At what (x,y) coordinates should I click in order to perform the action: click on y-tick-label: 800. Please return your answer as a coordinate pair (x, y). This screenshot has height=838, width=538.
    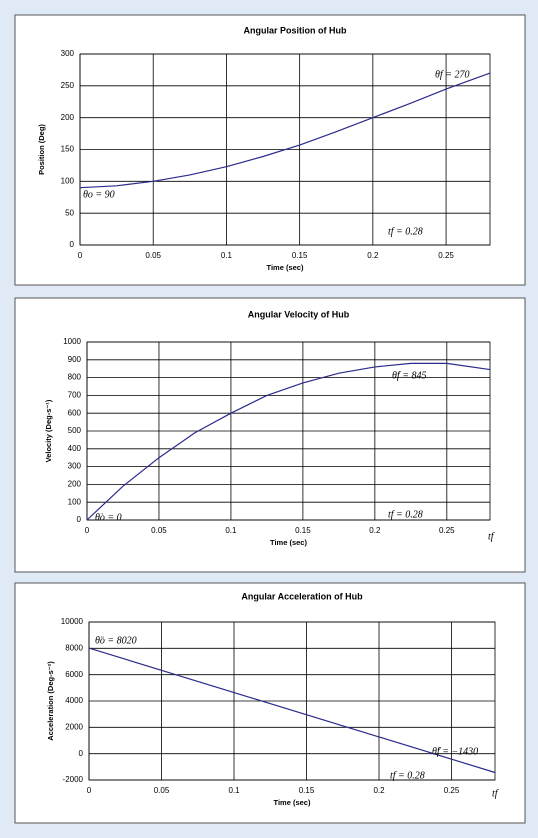
    Looking at the image, I should click on (75, 377).